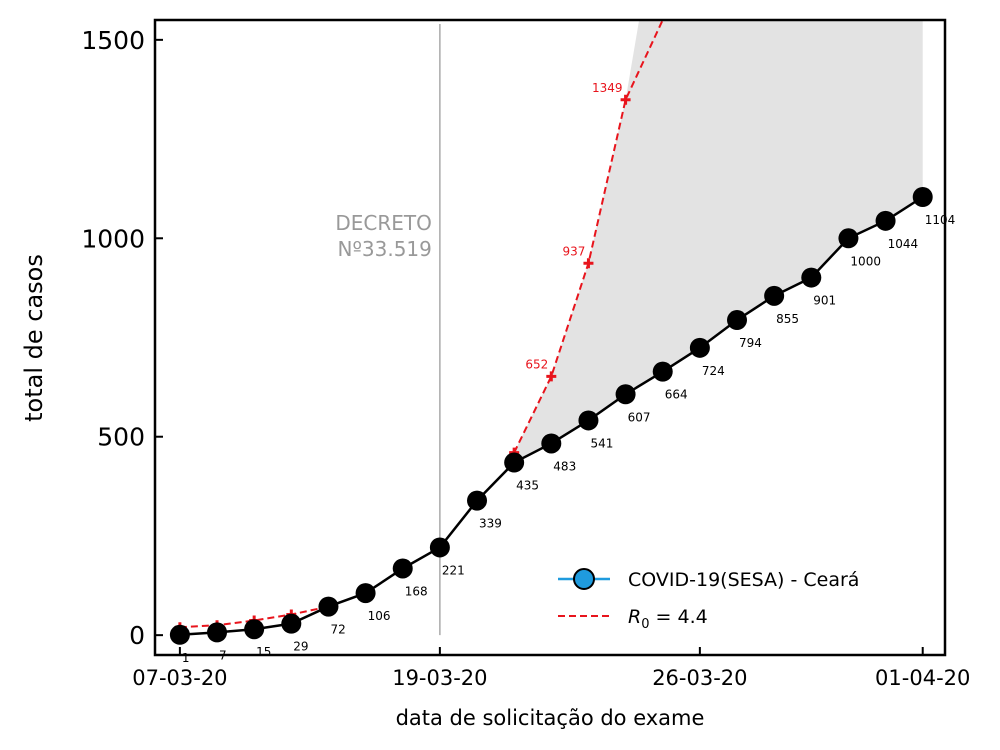 This screenshot has width=1000, height=750. Describe the element at coordinates (903, 244) in the screenshot. I see `sesa-data-label: 1044` at that location.